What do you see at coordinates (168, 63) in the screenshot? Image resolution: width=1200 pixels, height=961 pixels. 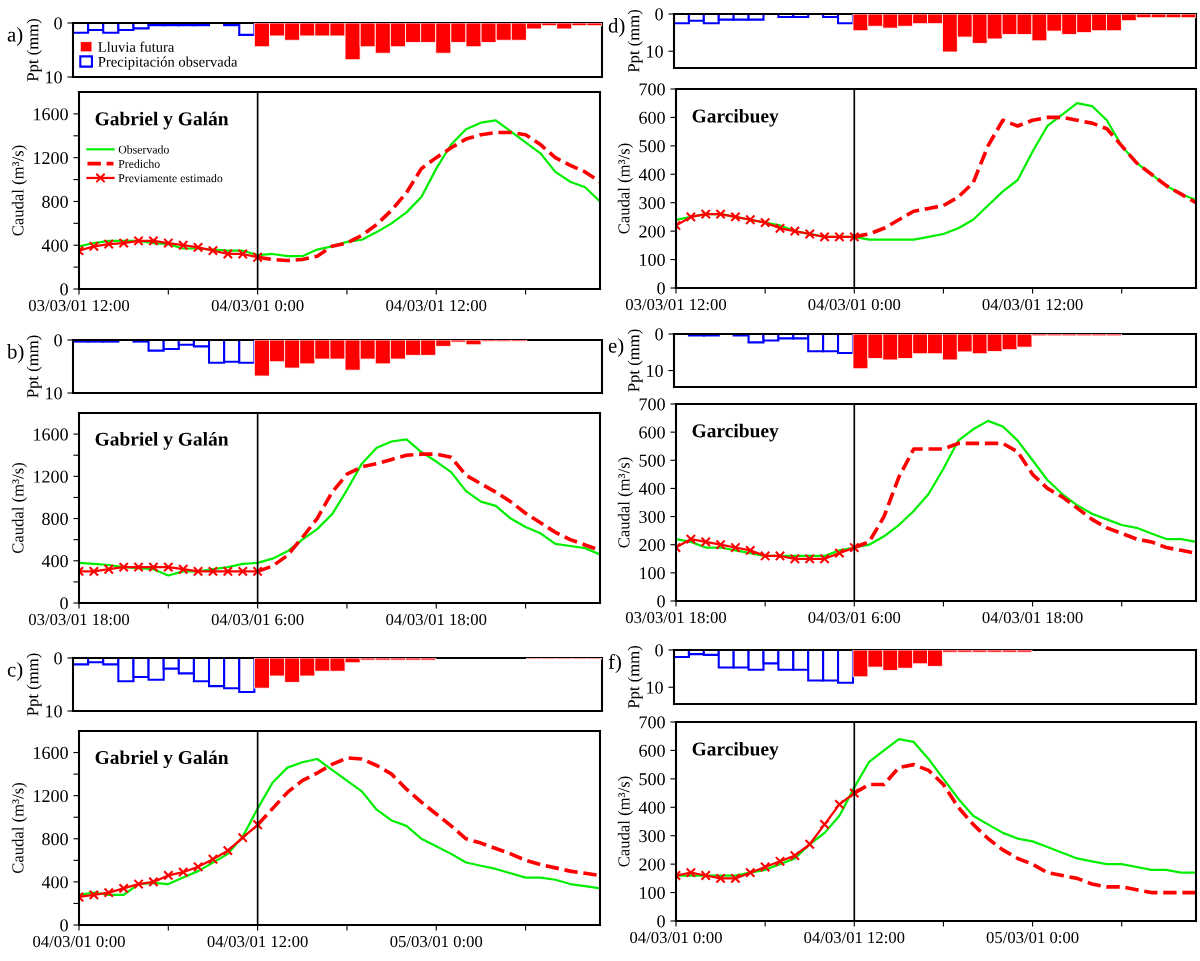 I see `legend-label: Precipitación observada` at bounding box center [168, 63].